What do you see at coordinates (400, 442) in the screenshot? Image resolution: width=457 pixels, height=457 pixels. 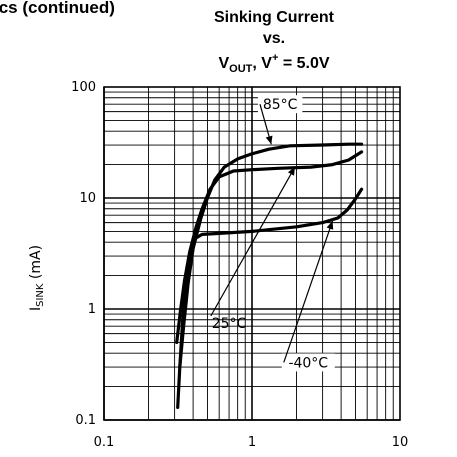 I see `x-tick-label: 10` at bounding box center [400, 442].